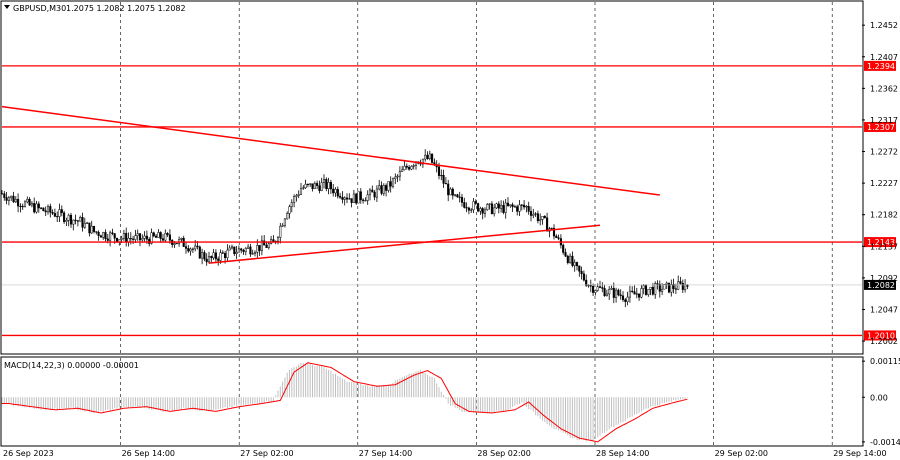 Image resolution: width=900 pixels, height=460 pixels. I want to click on time-tick-label: 29 Sep 02:00, so click(741, 453).